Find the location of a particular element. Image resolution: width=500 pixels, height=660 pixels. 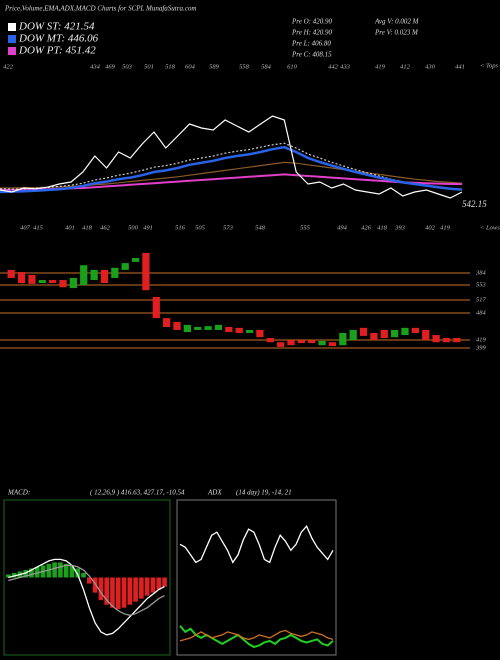

legend-label: DOW ST: 421.54 is located at coordinates (56, 27).